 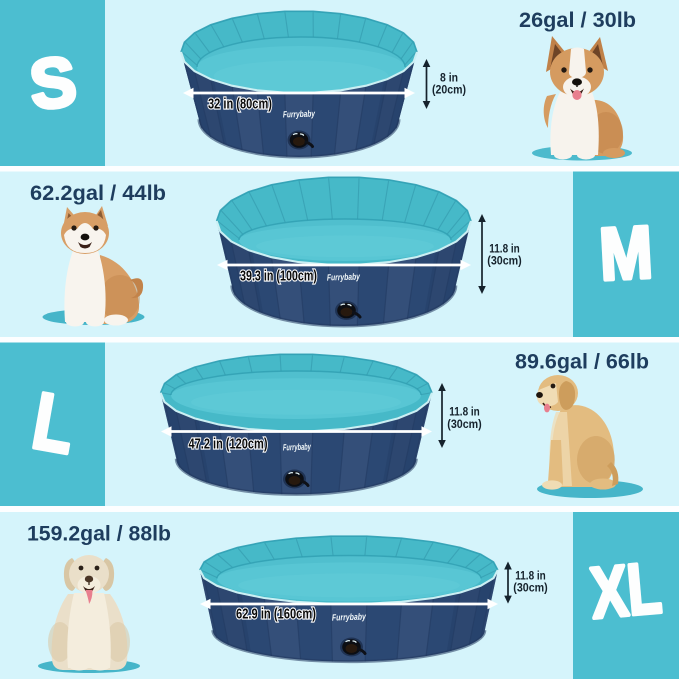 What do you see at coordinates (449, 78) in the screenshot?
I see `svg-text: 8 in` at bounding box center [449, 78].